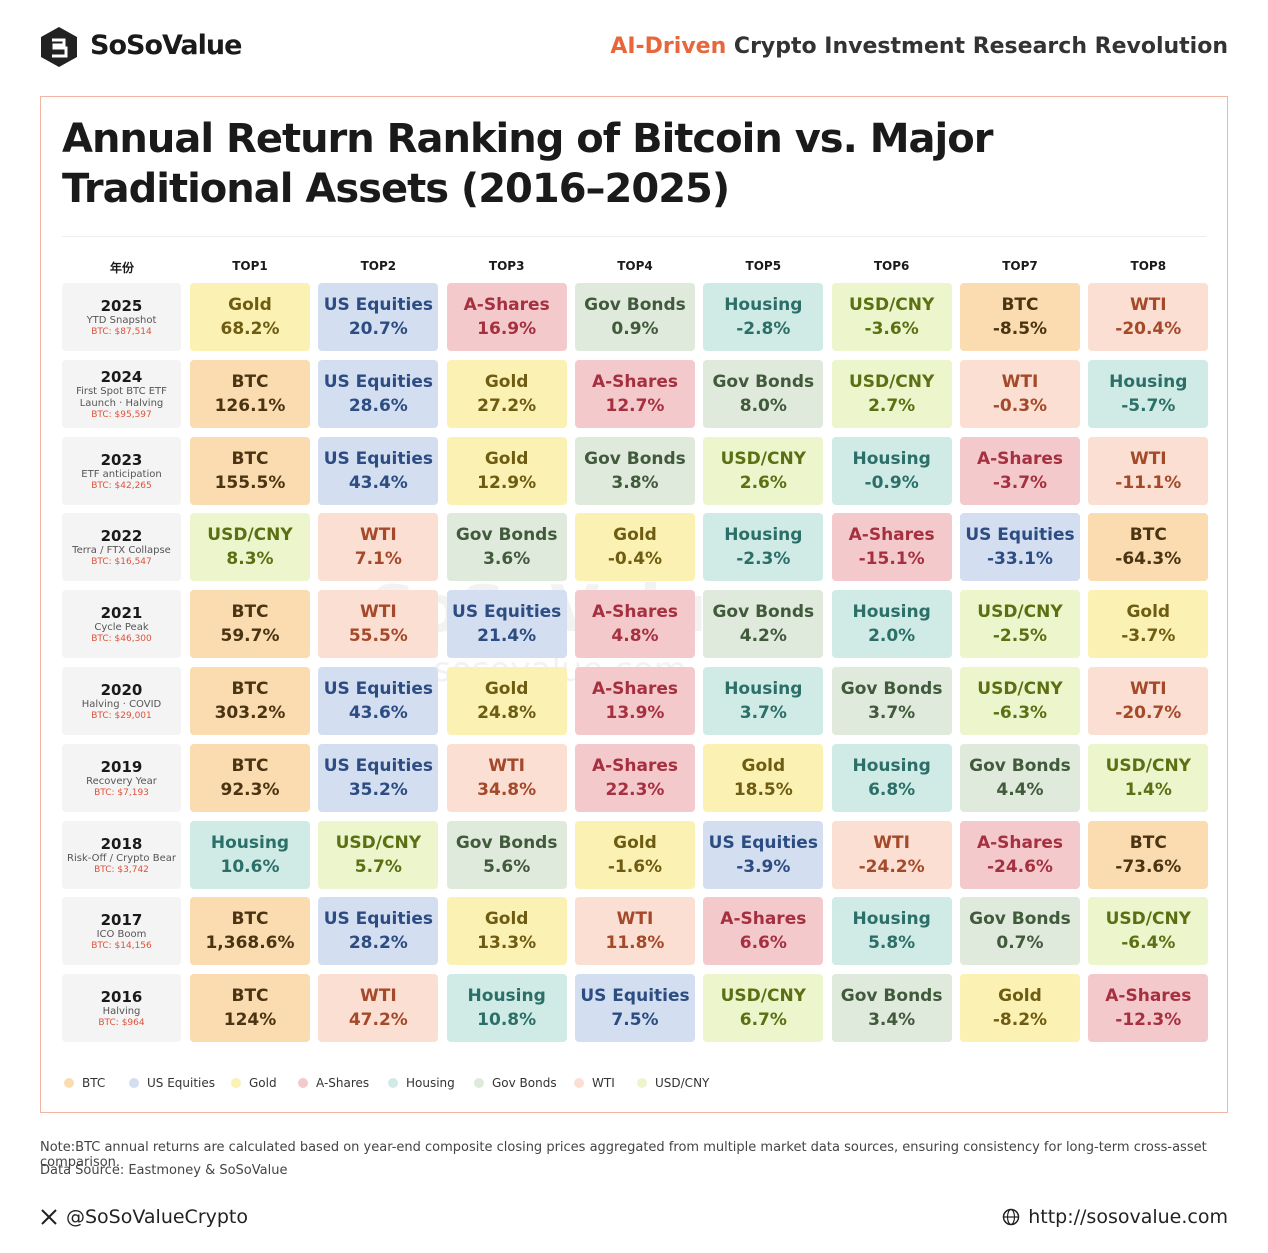  What do you see at coordinates (891, 547) in the screenshot?
I see `rank-cell: A-Shares -15.1%` at bounding box center [891, 547].